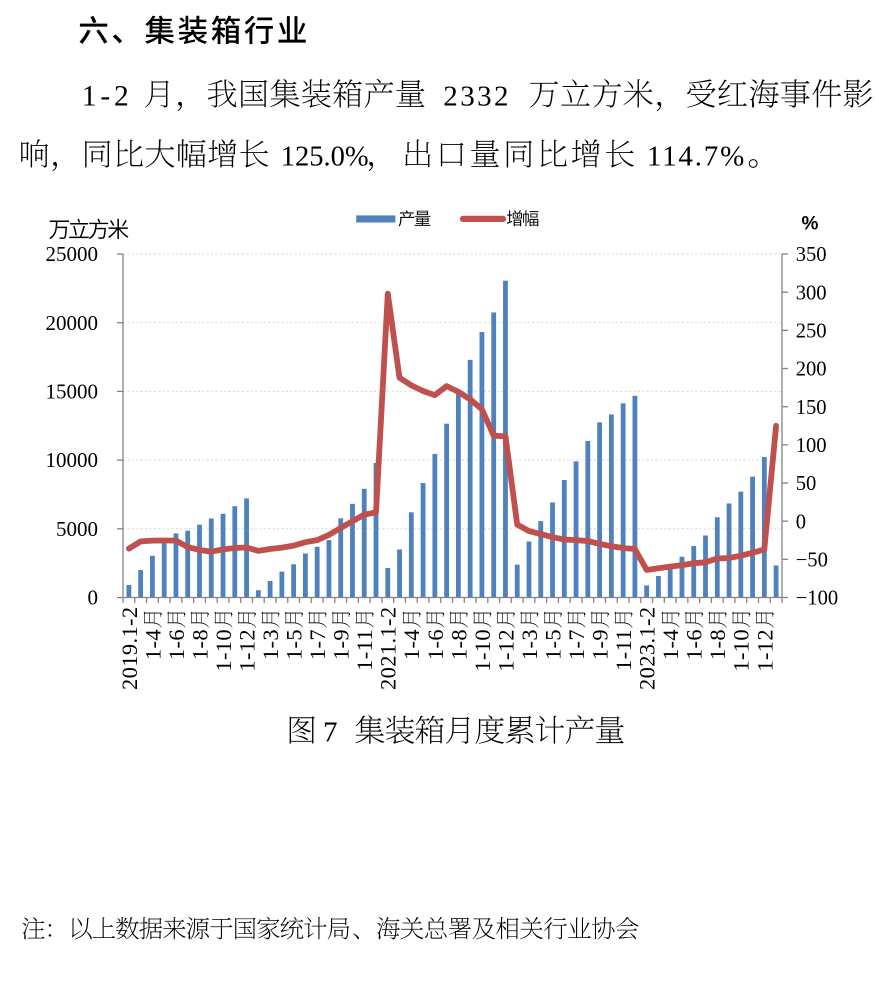  Describe the element at coordinates (806, 484) in the screenshot. I see `svg-text: 50` at that location.